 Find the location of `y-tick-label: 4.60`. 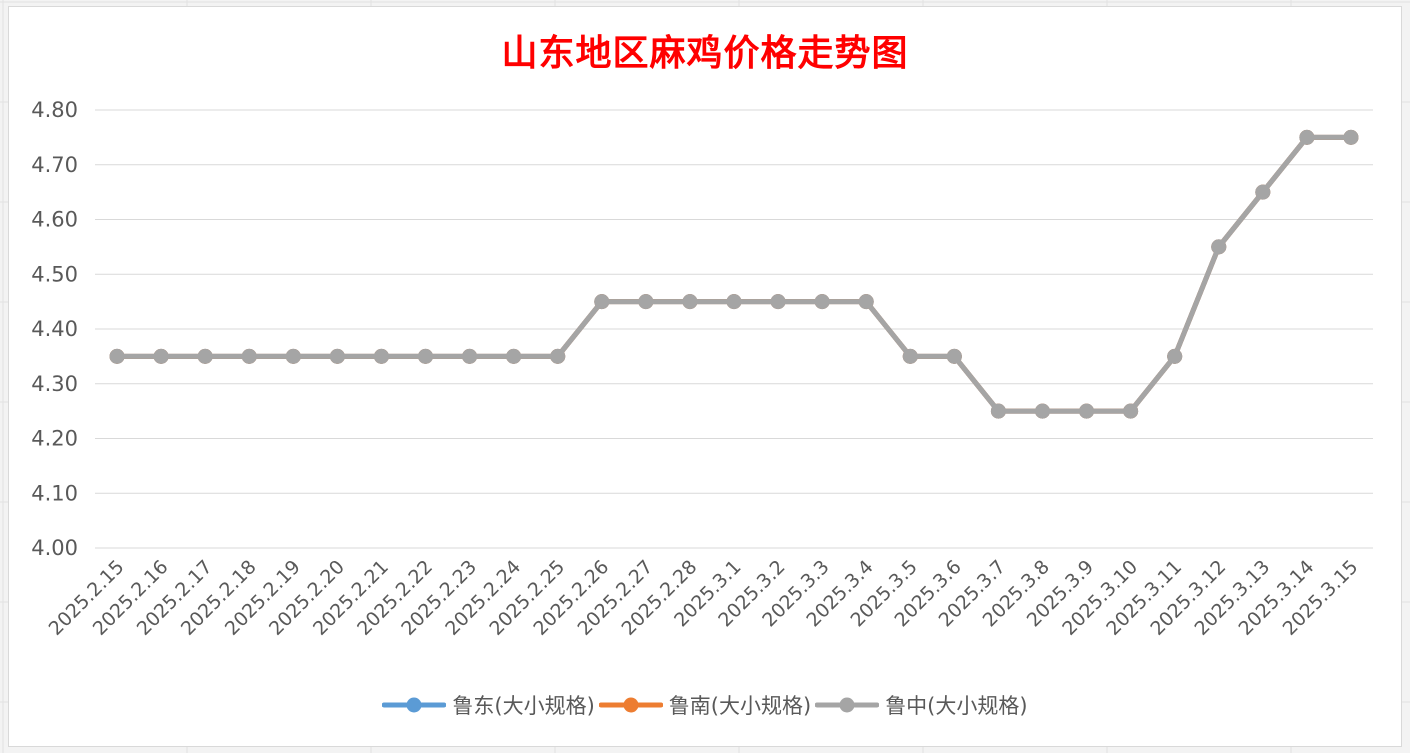

y-tick-label: 4.60 is located at coordinates (54, 220).